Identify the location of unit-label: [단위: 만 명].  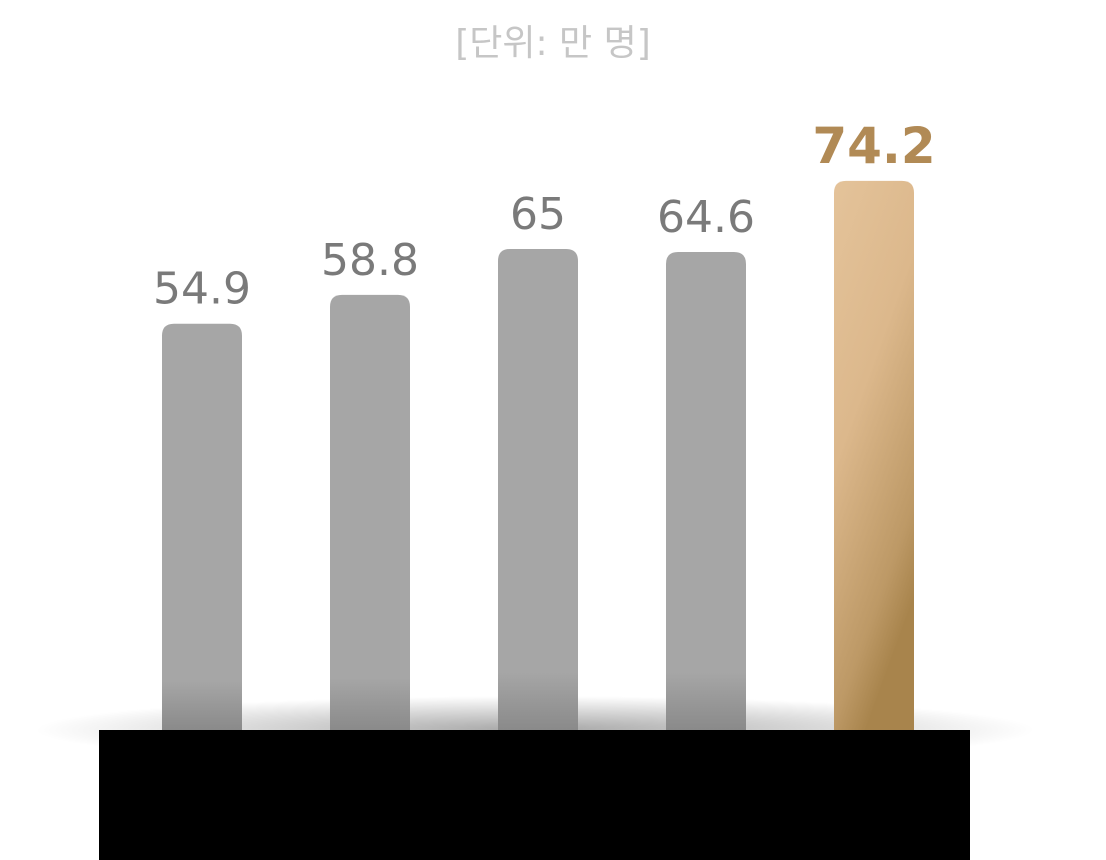
(553, 43).